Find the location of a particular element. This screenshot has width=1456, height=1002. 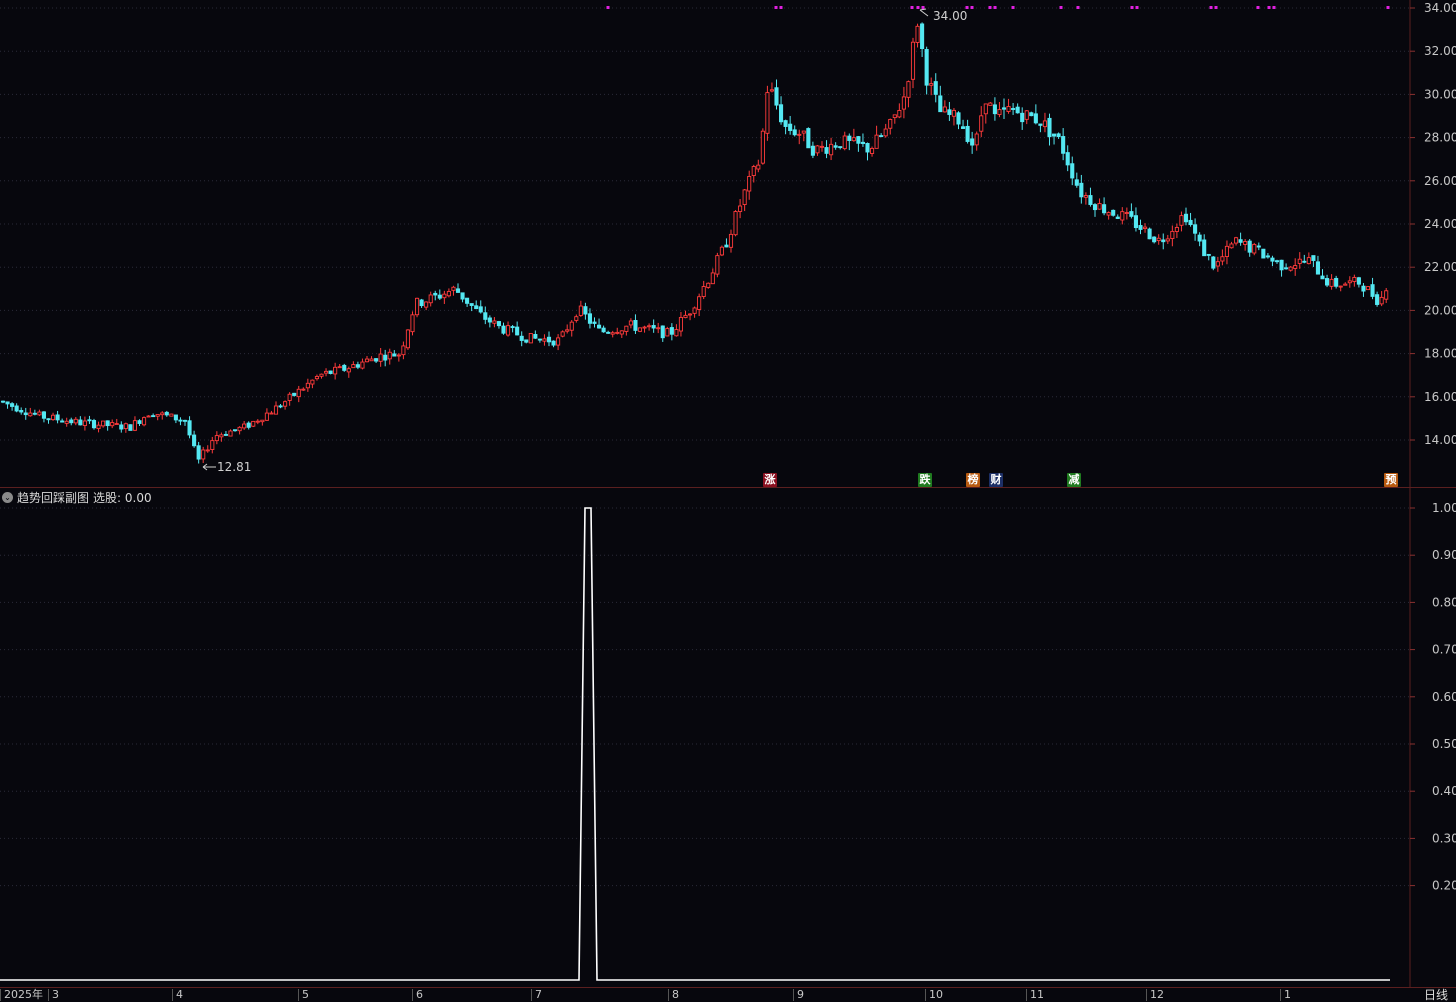

sub-chart-header: ⌄ 趋势回踩副图 选股: 0.00 is located at coordinates (77, 497).